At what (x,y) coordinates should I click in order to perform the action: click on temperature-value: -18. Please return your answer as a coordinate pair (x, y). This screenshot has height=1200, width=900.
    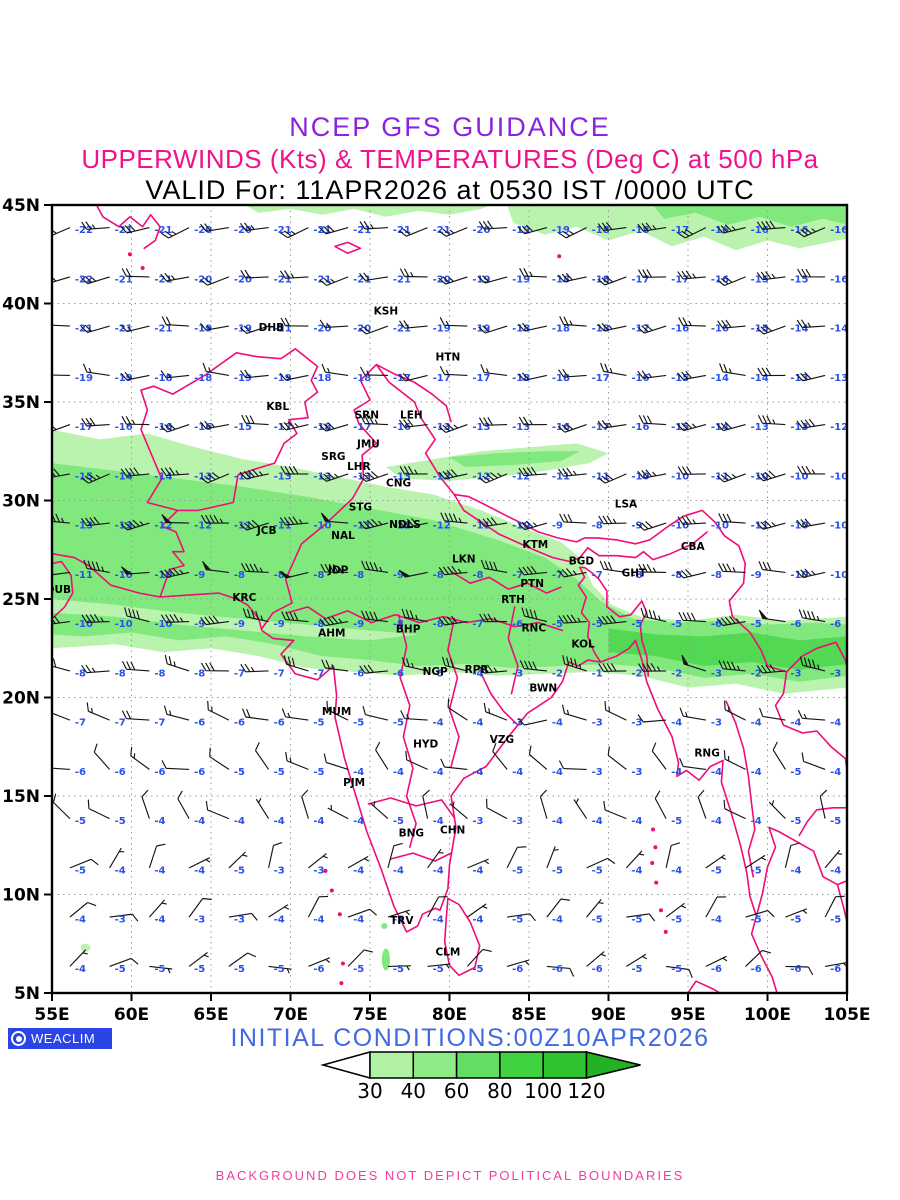
    Looking at the image, I should click on (521, 329).